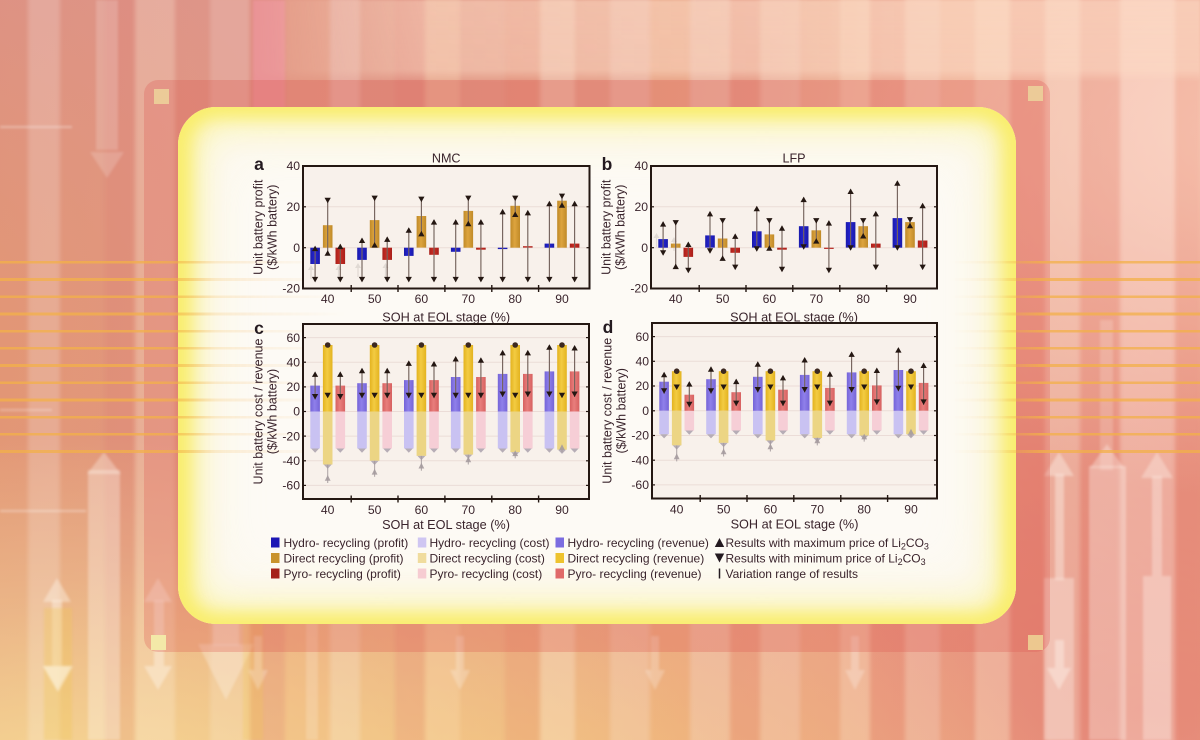 The width and height of the screenshot is (1200, 740). I want to click on svg-text: a, so click(259, 164).